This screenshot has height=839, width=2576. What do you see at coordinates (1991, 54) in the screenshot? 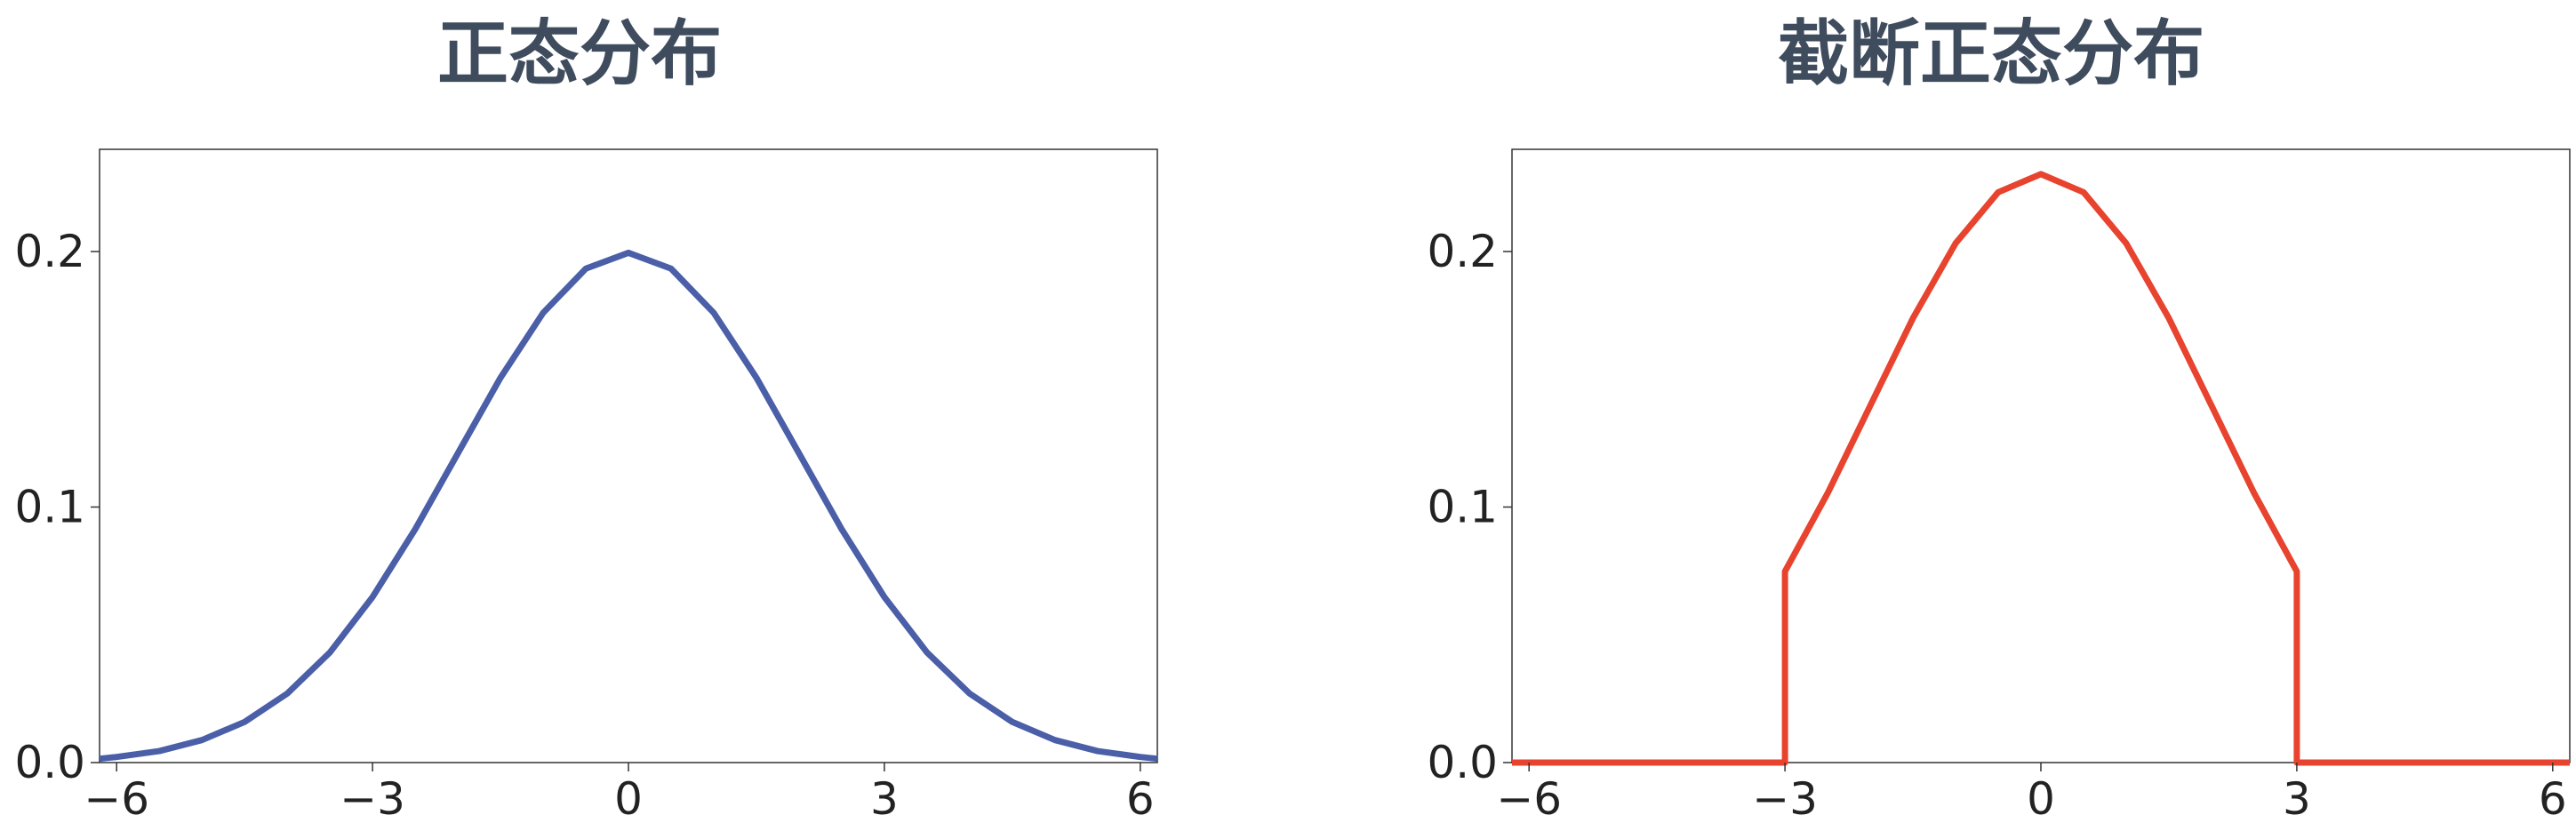
I see `chart-title: 截断正态分布` at bounding box center [1991, 54].